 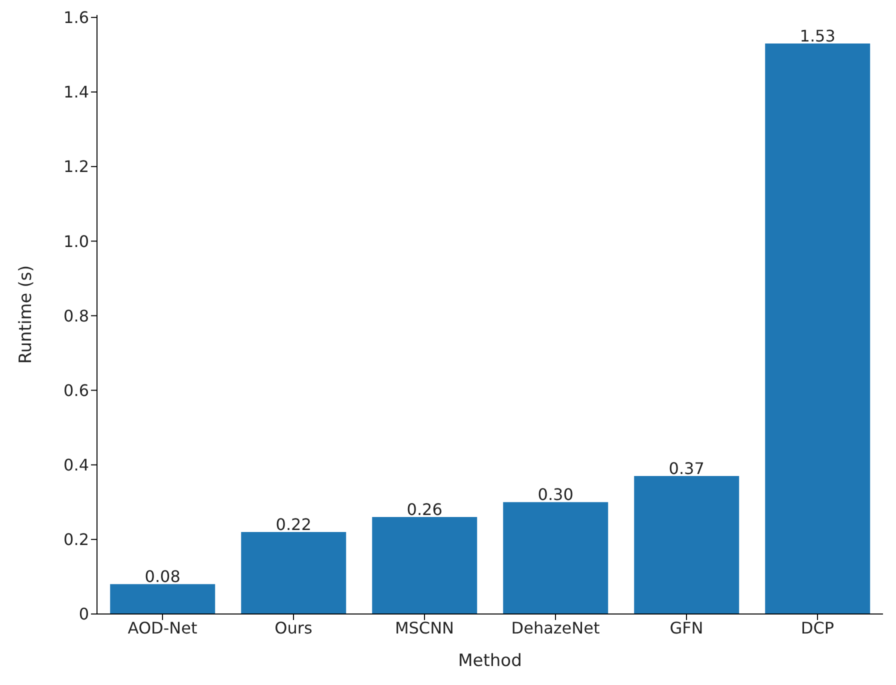 I want to click on y-tick-label: 0.2, so click(x=76, y=540).